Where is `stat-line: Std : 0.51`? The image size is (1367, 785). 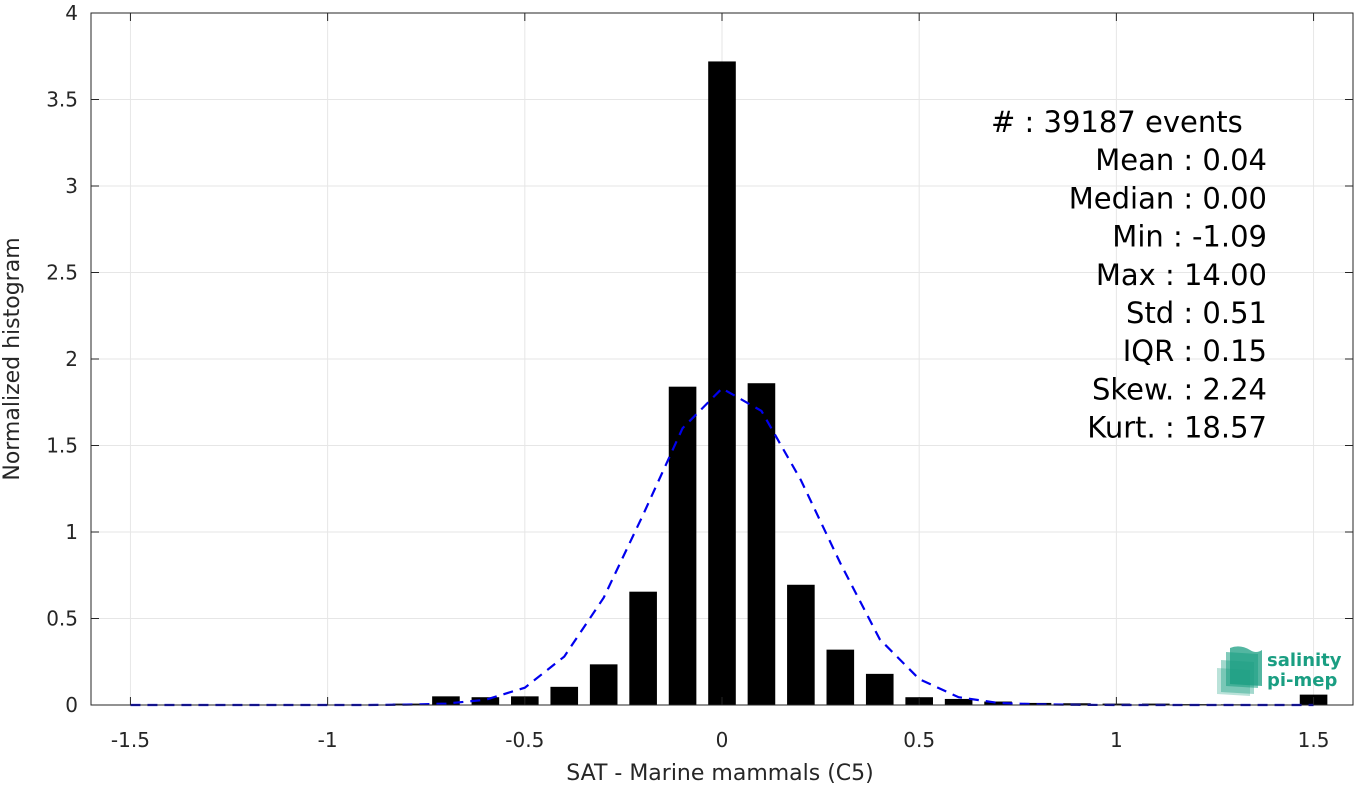
stat-line: Std : 0.51 is located at coordinates (1196, 313).